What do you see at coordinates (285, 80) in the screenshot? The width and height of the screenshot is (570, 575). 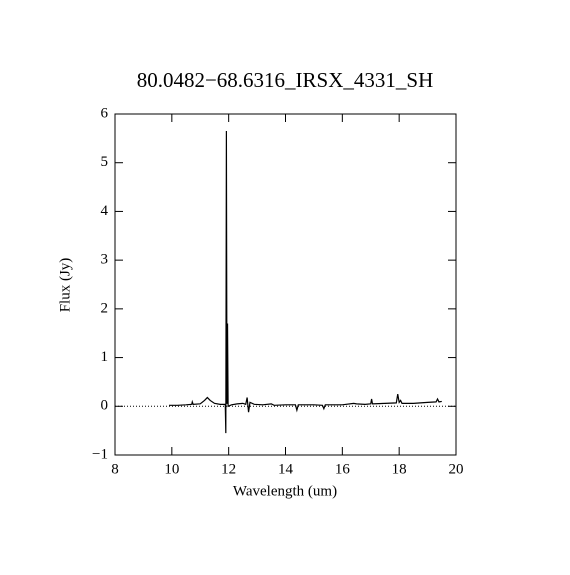 I see `chart-title: 80.0482−68.6316_IRSX_4331_SH` at bounding box center [285, 80].